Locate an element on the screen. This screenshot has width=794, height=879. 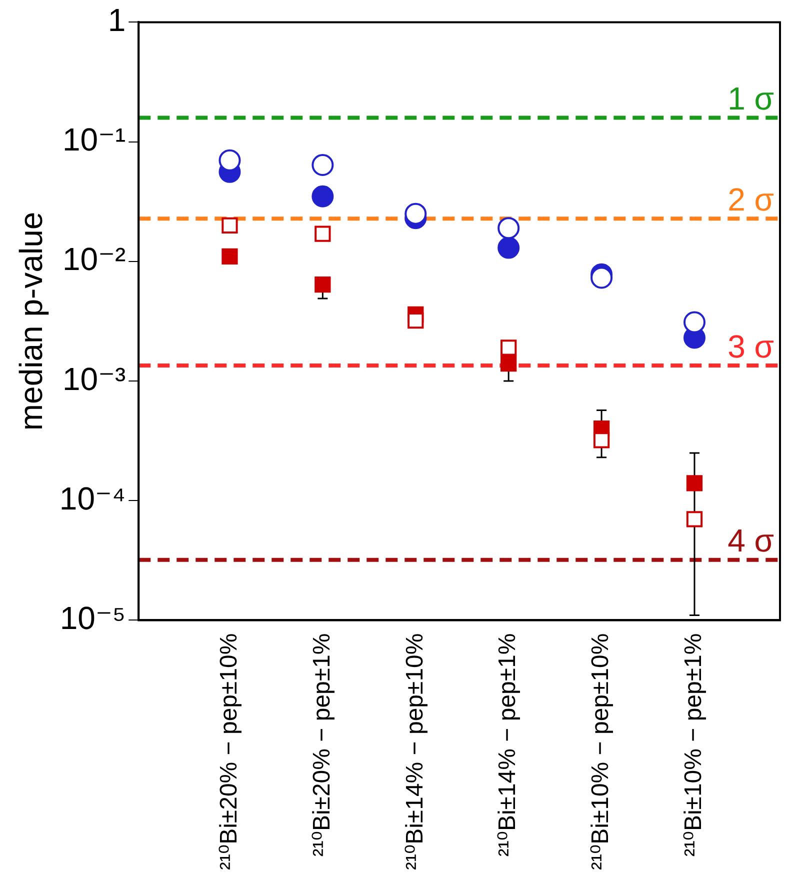
x-tick-label: ²¹⁰Bi±10% − pep±1% is located at coordinates (694, 745).